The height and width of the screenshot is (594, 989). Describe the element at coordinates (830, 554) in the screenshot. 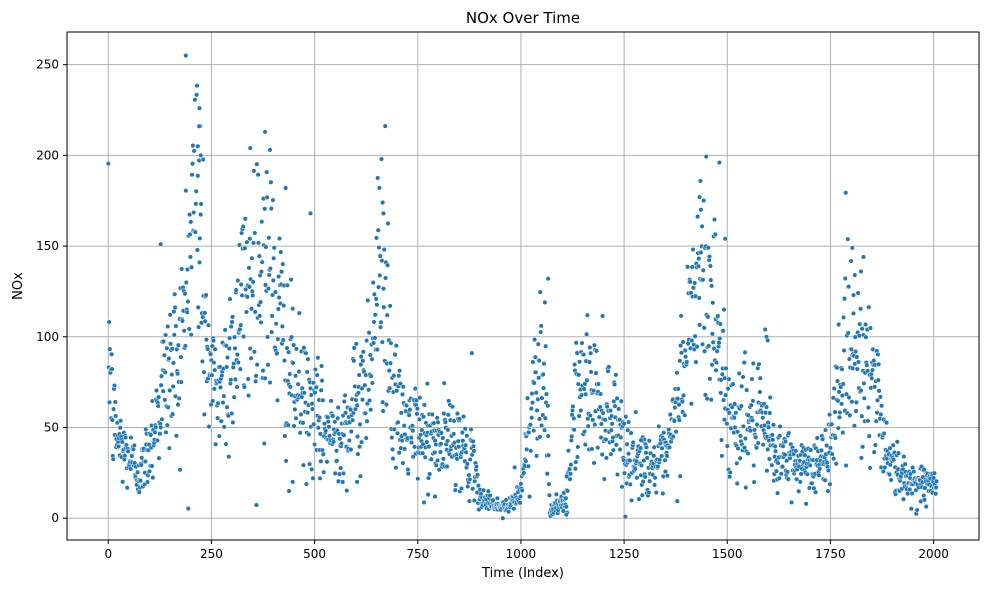

I see `x-tick-label: 1750` at that location.